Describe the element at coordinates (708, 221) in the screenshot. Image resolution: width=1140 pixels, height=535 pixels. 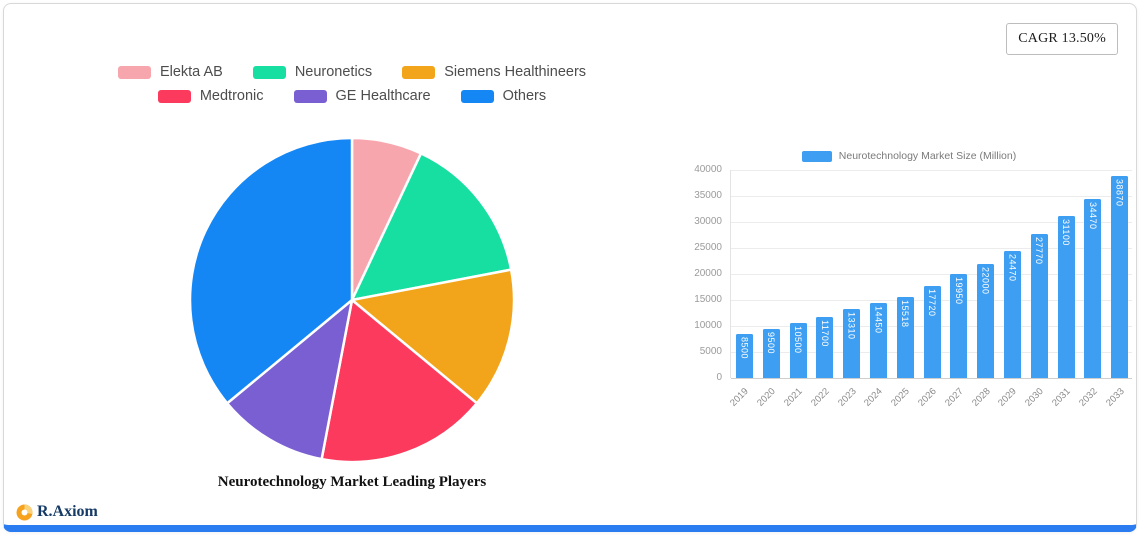
I see `y-tick-label-30000: 30000` at that location.